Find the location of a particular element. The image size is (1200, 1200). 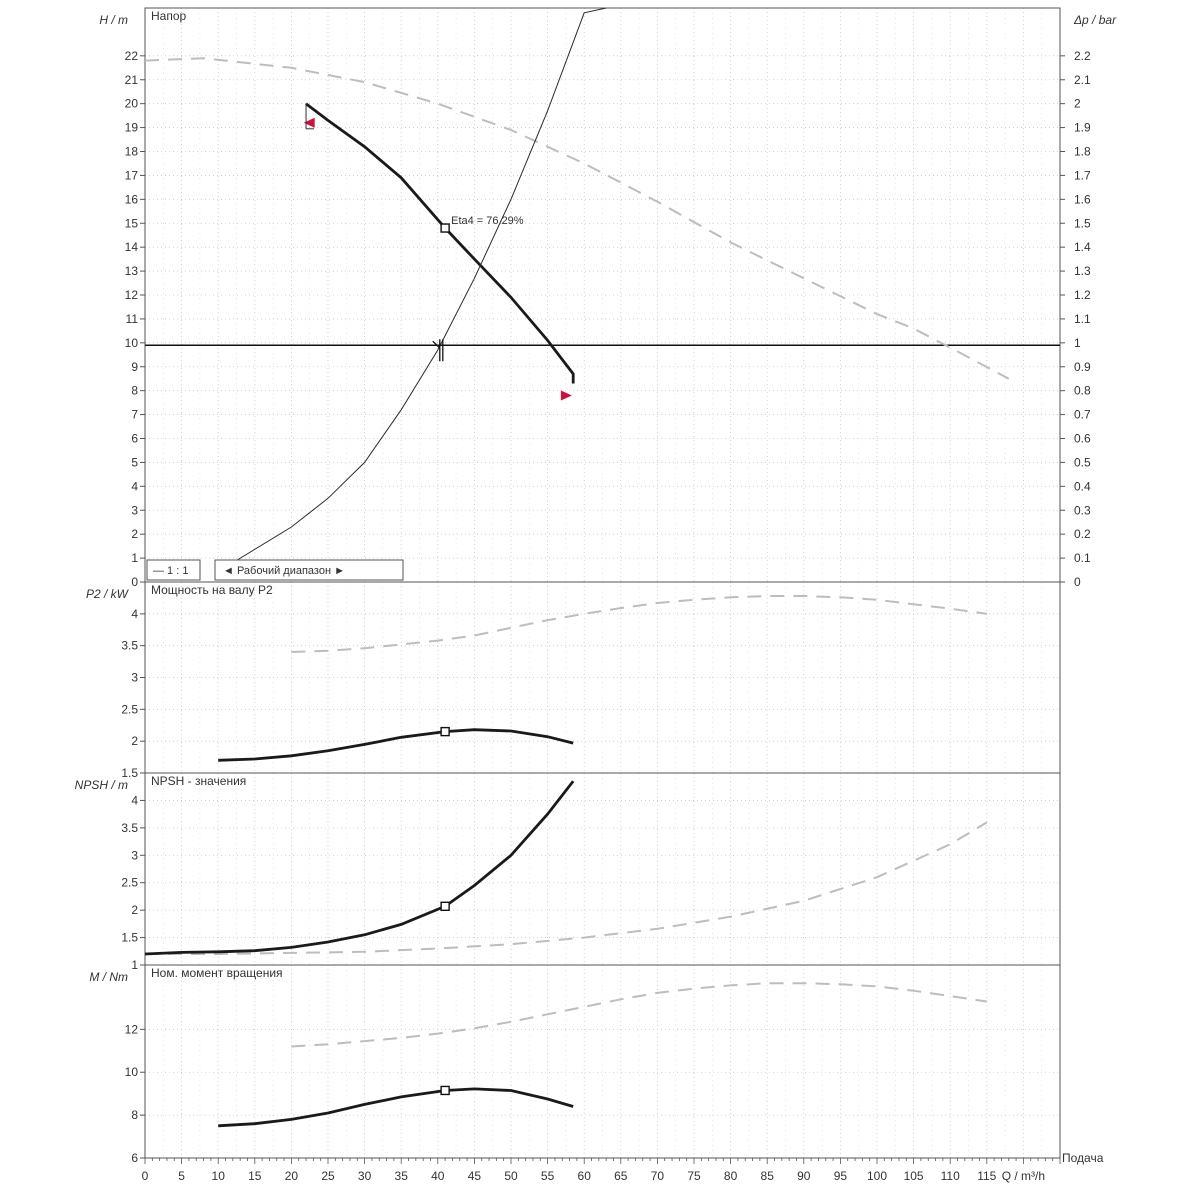

y-tick-label-right: 1.6 is located at coordinates (1082, 199).